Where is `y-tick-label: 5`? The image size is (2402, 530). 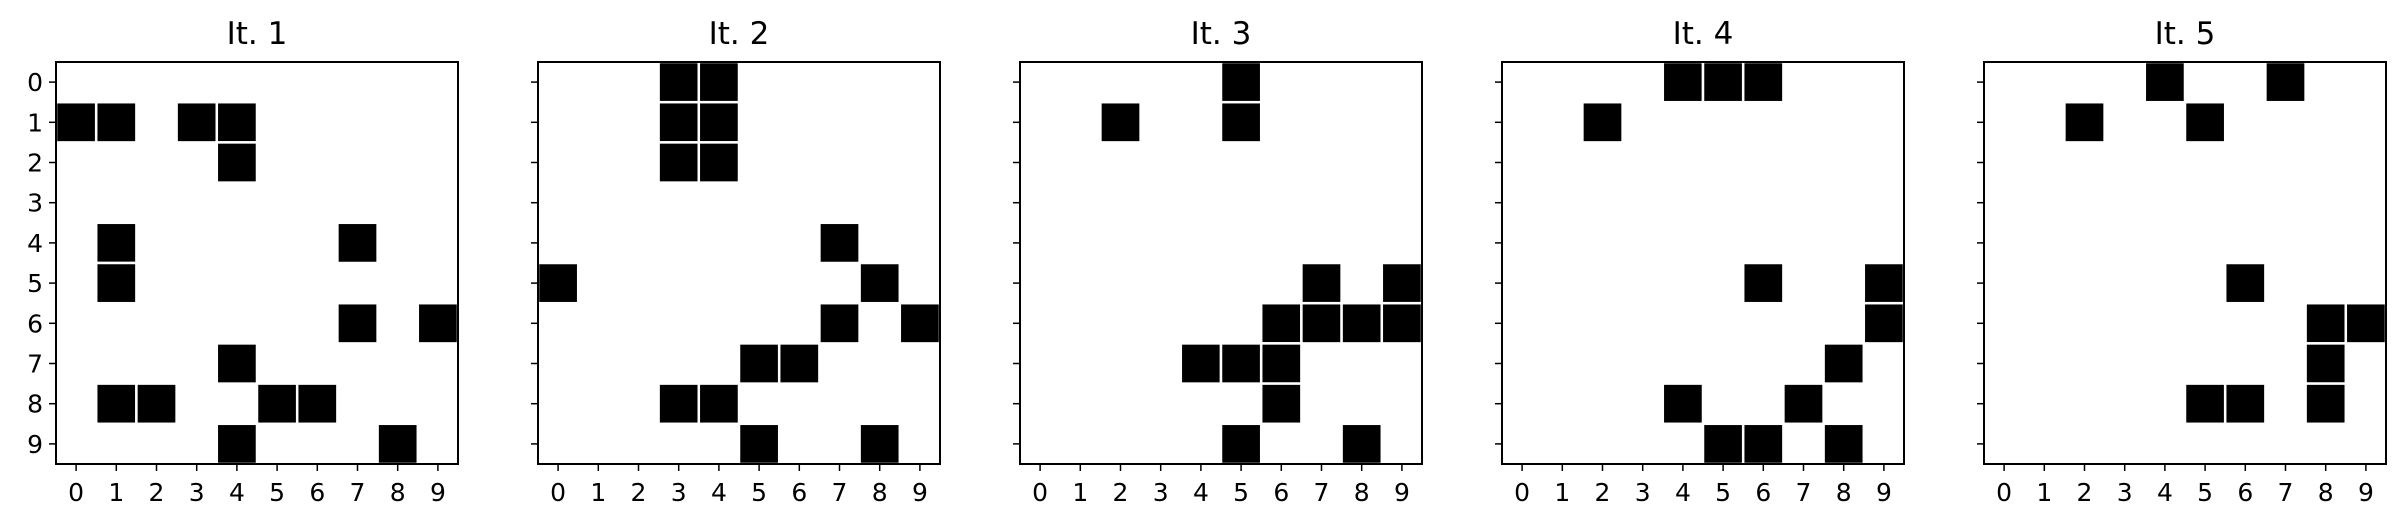
y-tick-label: 5 is located at coordinates (35, 283).